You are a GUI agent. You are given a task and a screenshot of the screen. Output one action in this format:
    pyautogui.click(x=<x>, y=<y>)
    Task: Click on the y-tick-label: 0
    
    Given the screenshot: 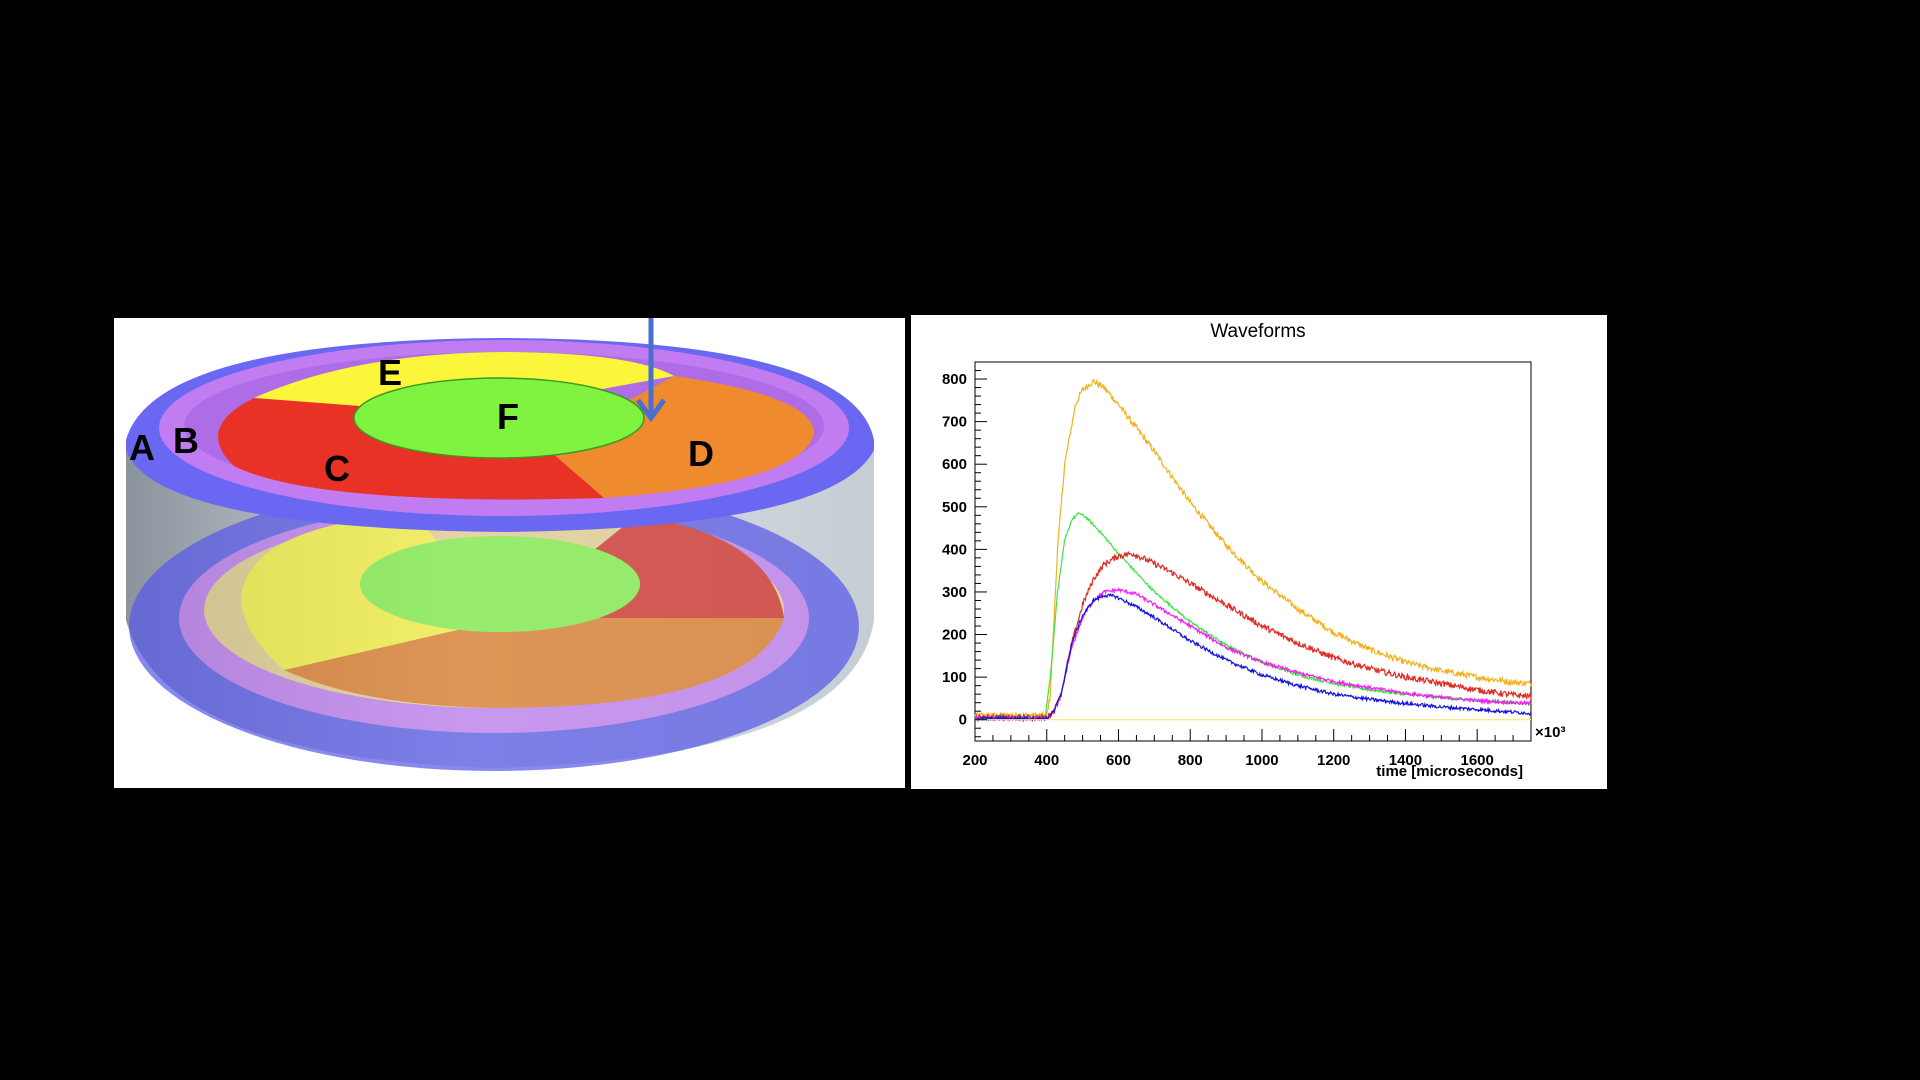 What is the action you would take?
    pyautogui.click(x=963, y=720)
    